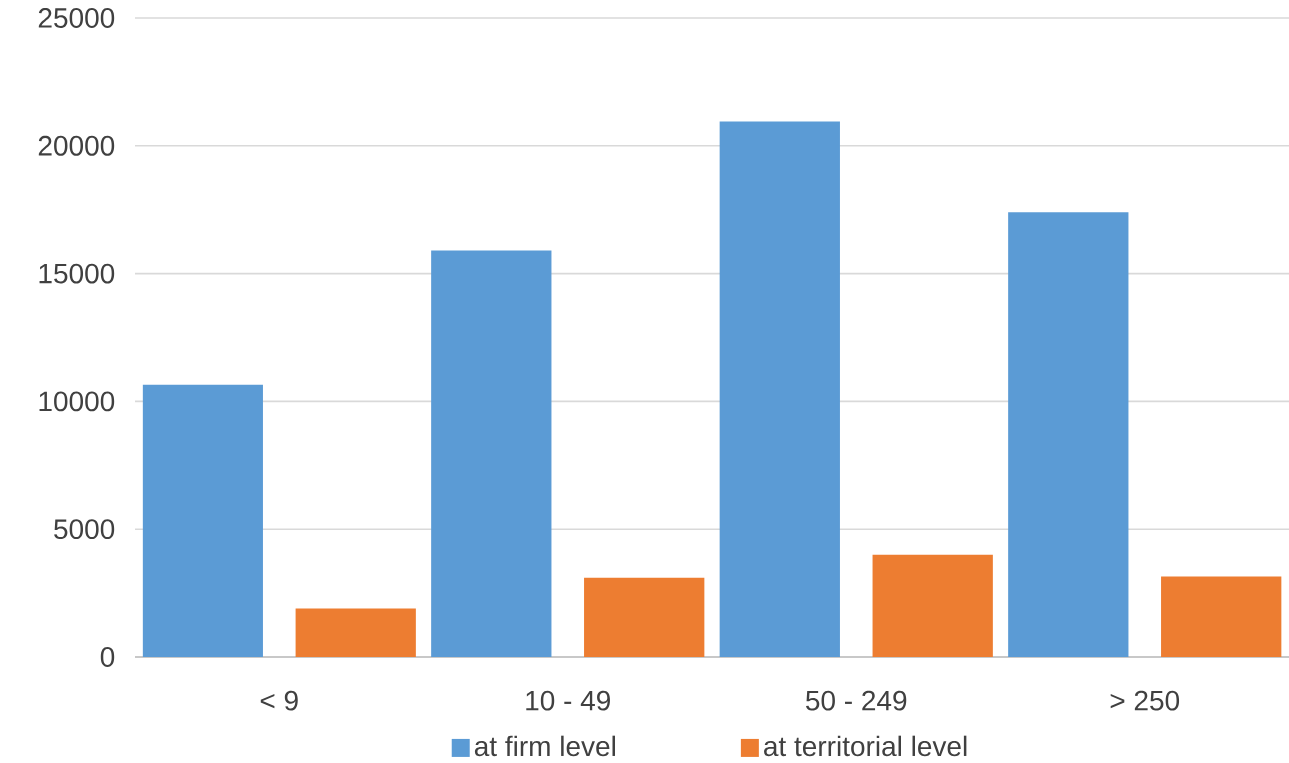 The image size is (1289, 763). I want to click on x-tick-label: > 250, so click(1145, 700).